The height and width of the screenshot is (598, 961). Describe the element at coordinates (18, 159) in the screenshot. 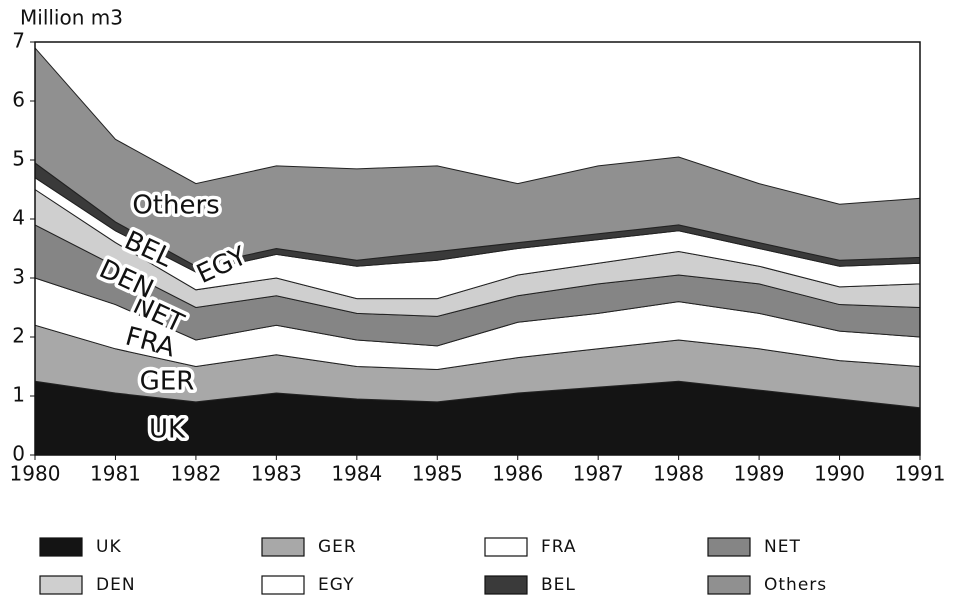

I see `y-tick-label: 5` at that location.